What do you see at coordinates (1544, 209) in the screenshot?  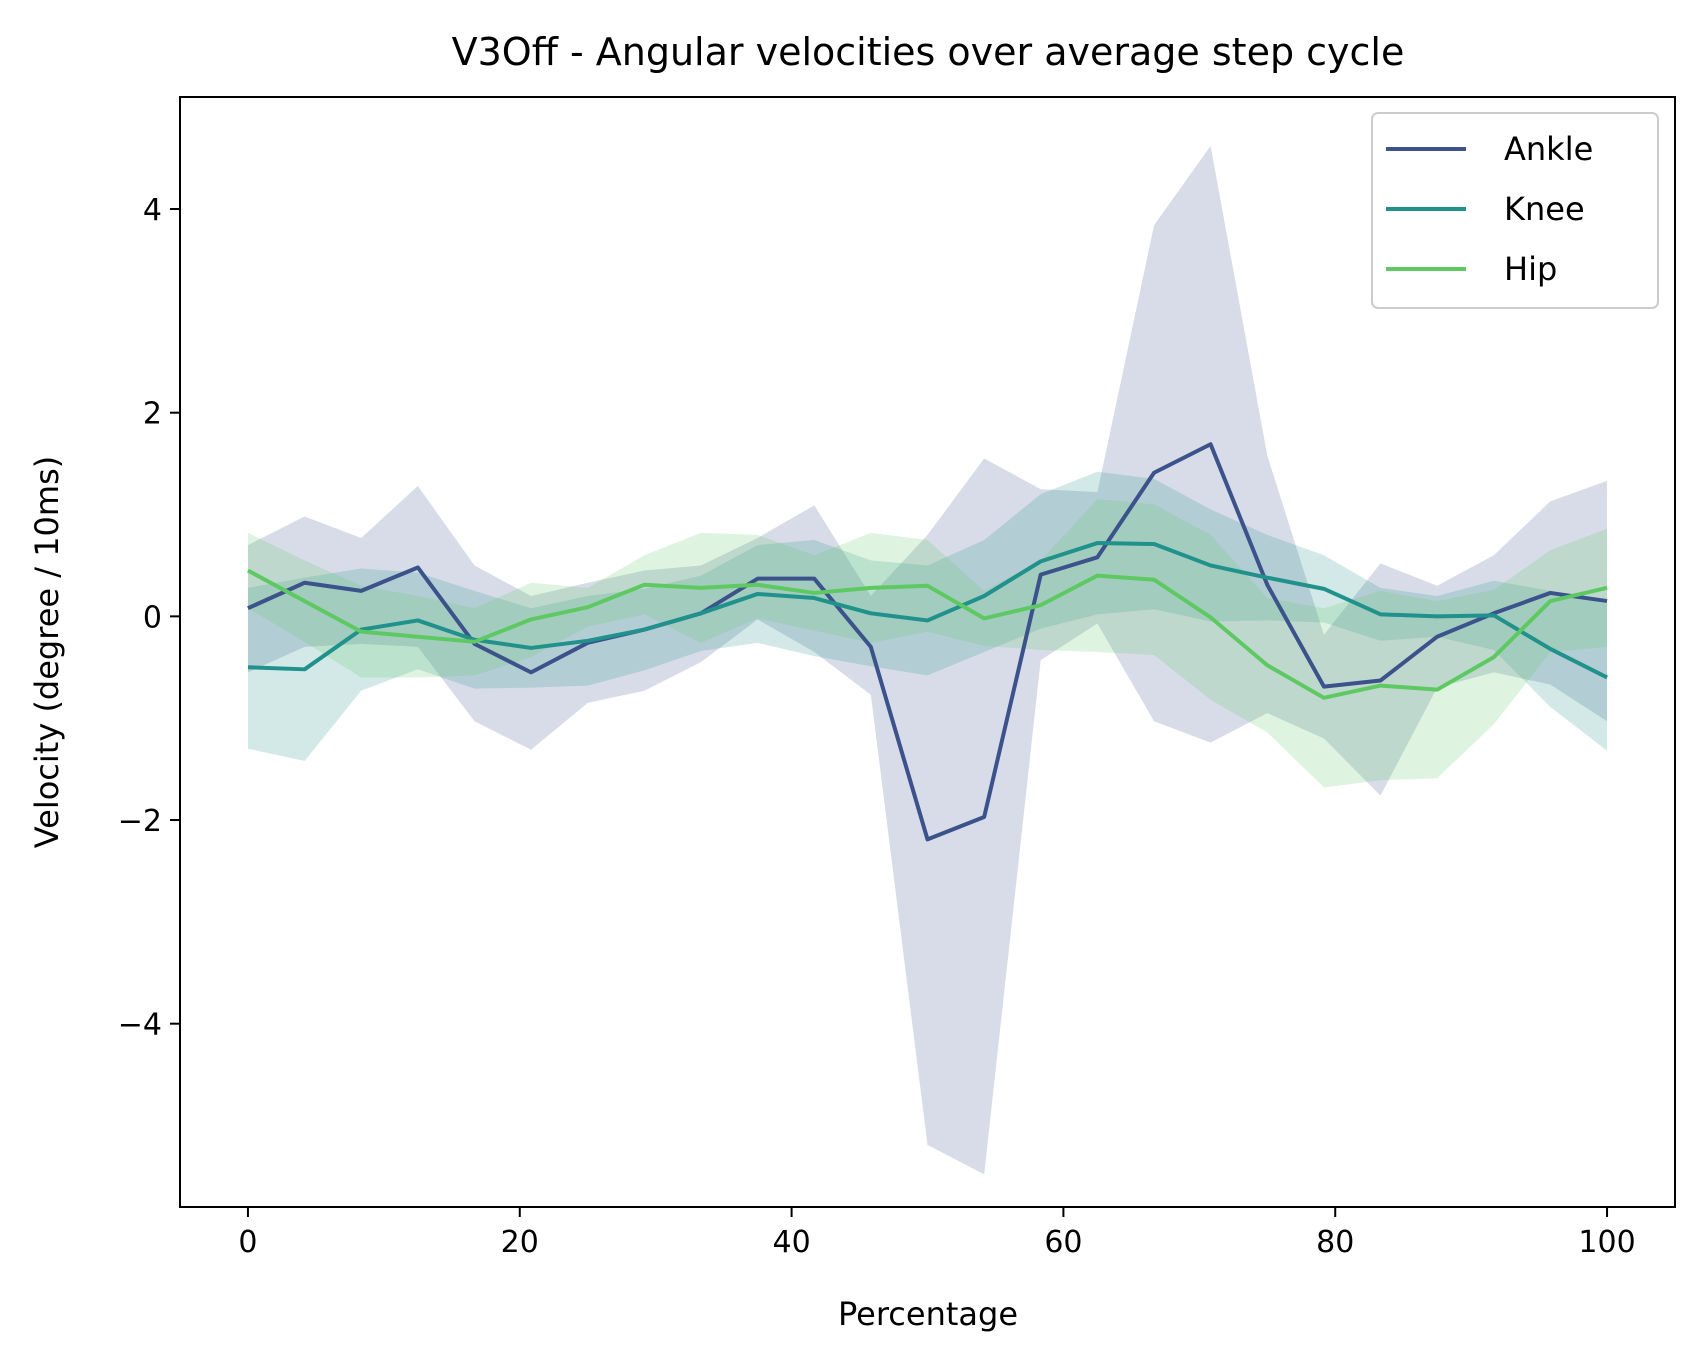 I see `legend-label-knee: Knee` at bounding box center [1544, 209].